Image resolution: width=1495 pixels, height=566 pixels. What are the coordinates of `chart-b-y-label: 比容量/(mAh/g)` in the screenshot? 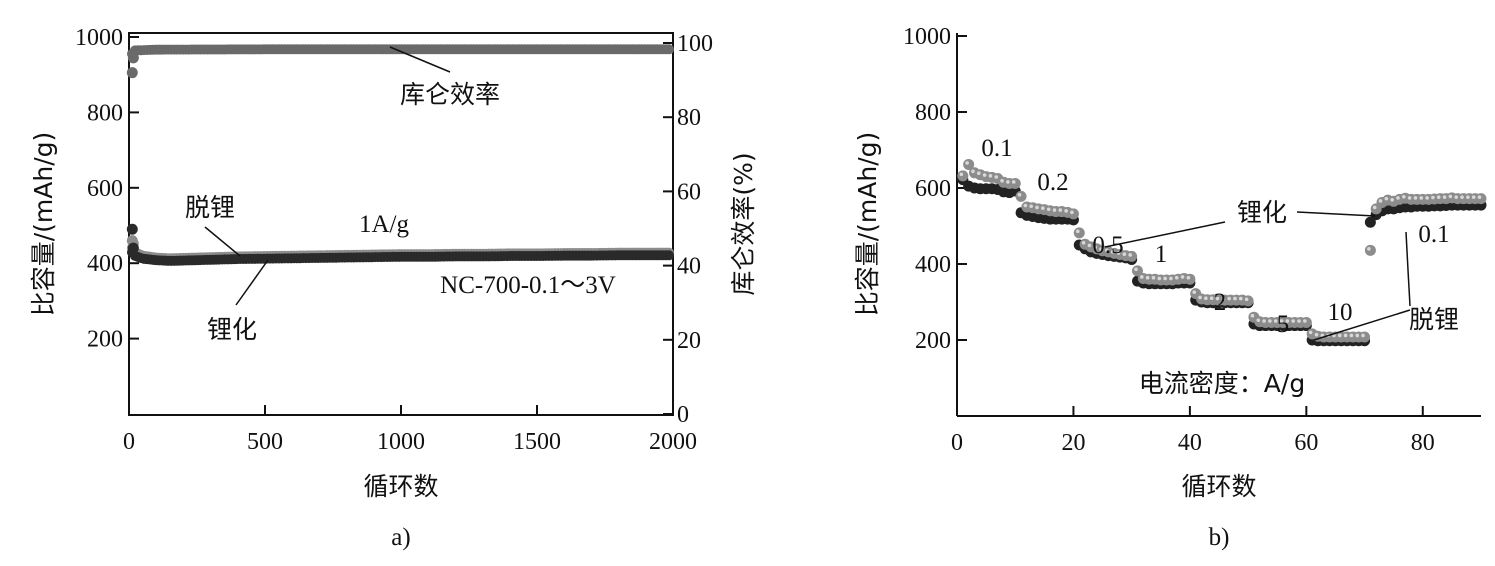 It's located at (867, 224).